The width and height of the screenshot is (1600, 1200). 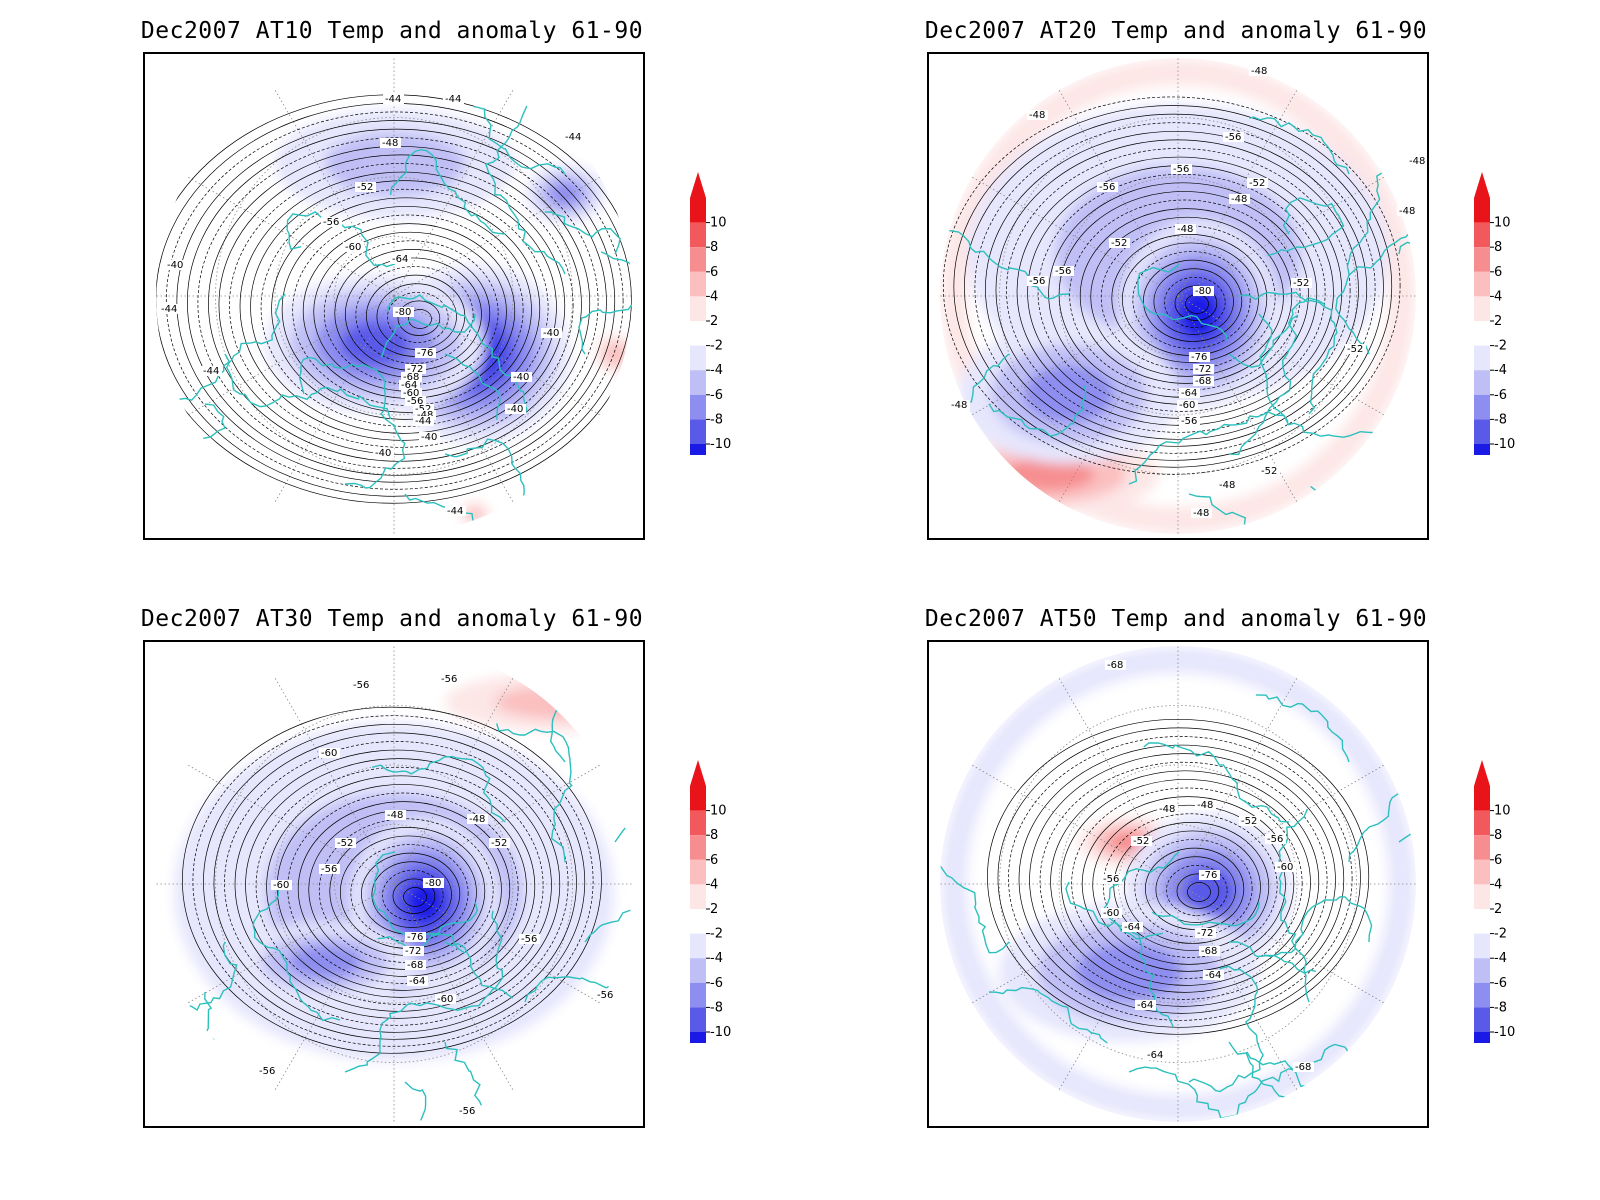 I want to click on temperature-contours, so click(x=1178, y=876).